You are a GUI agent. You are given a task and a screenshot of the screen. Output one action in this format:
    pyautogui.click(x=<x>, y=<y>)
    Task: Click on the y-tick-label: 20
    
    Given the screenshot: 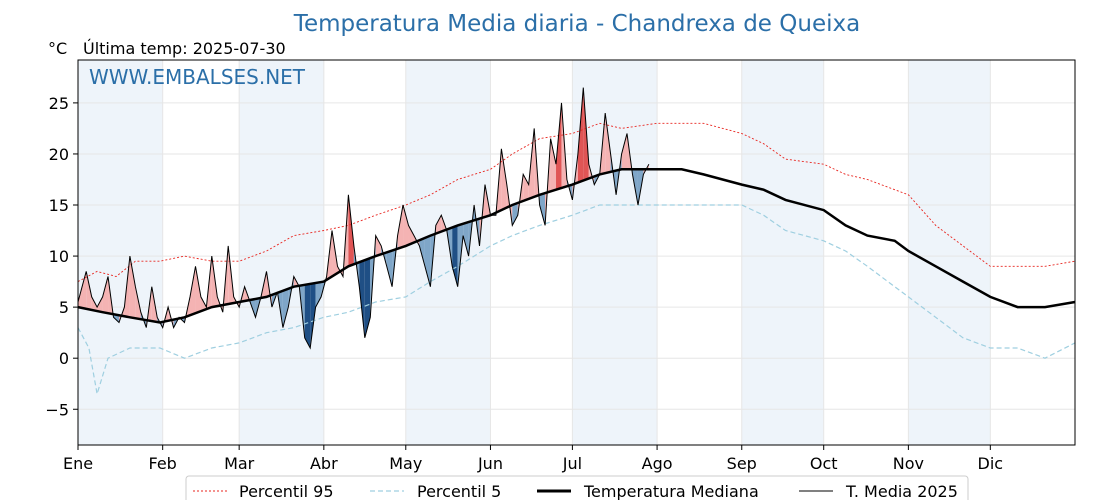 What is the action you would take?
    pyautogui.click(x=59, y=154)
    